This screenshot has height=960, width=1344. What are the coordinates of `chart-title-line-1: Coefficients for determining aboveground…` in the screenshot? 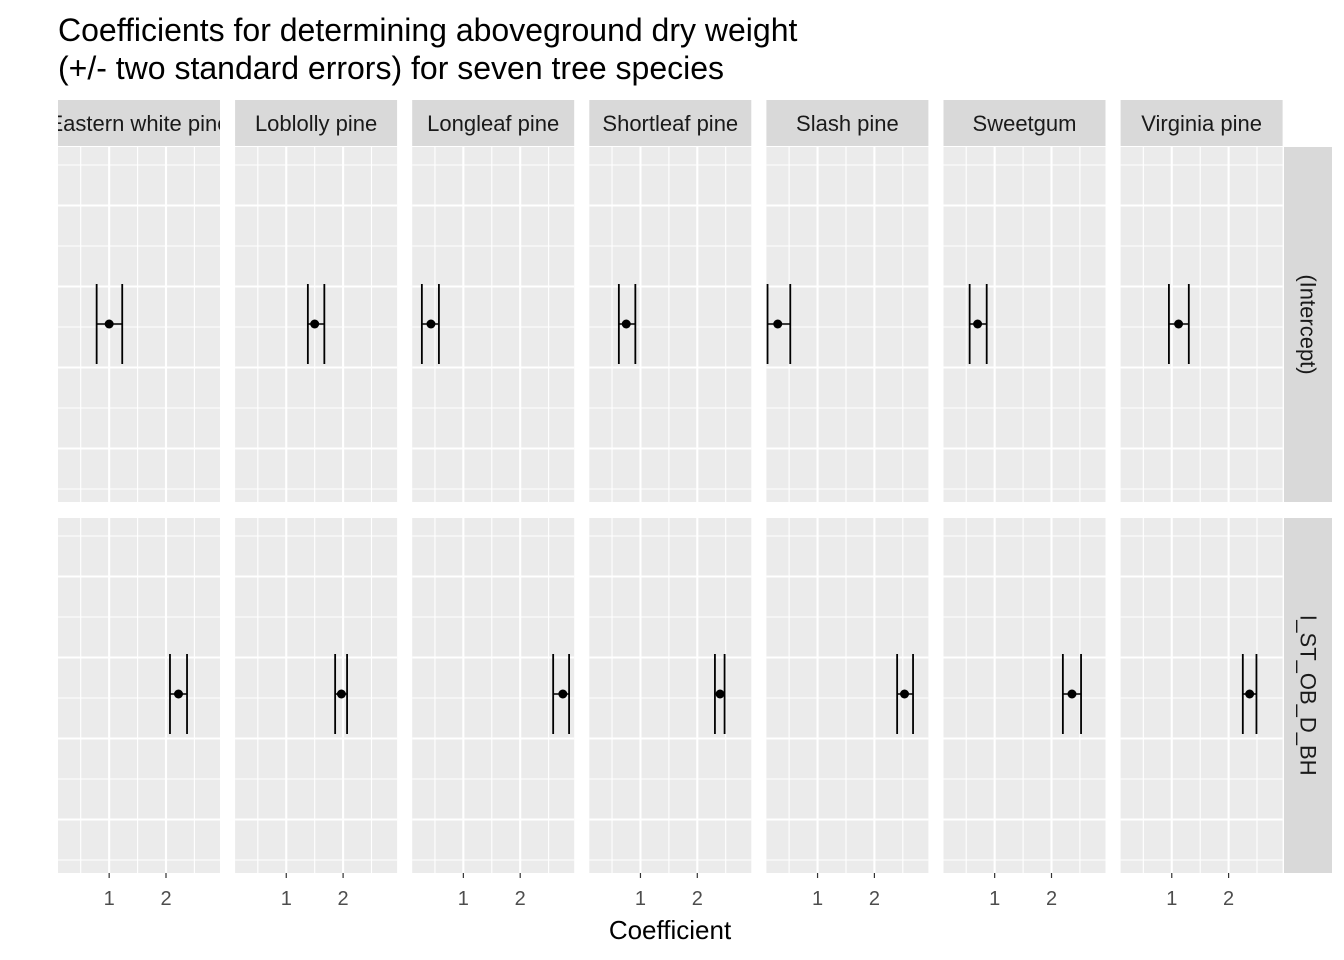 It's located at (428, 30).